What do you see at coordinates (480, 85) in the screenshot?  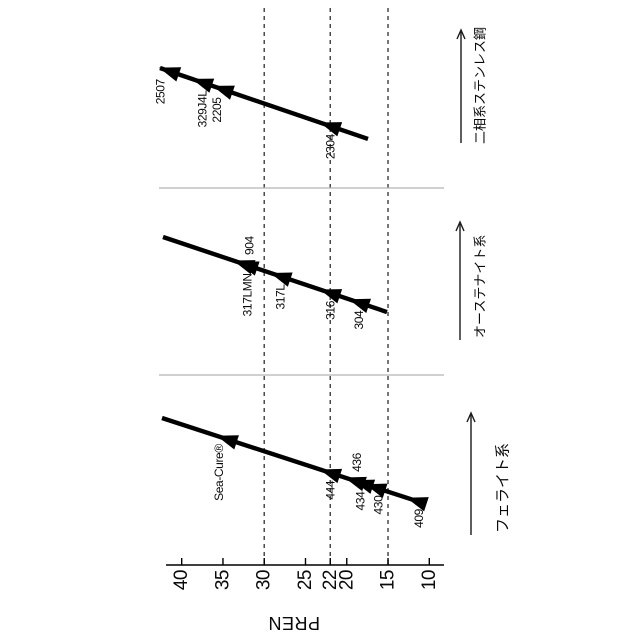 I see `category-label: 二相系ステンレス鋼` at bounding box center [480, 85].